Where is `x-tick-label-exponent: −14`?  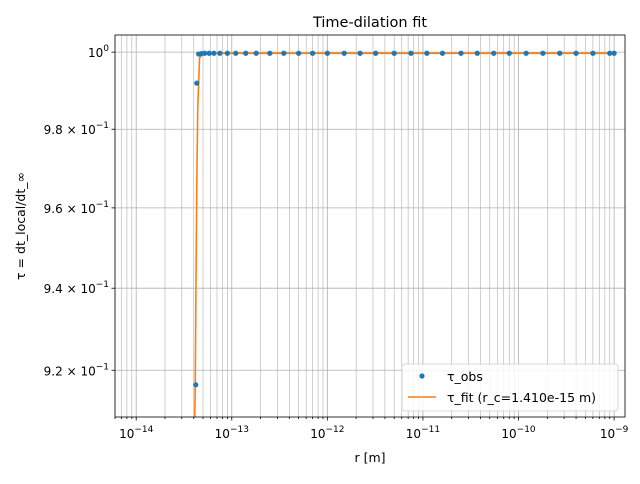 x-tick-label-exponent: −14 is located at coordinates (143, 430).